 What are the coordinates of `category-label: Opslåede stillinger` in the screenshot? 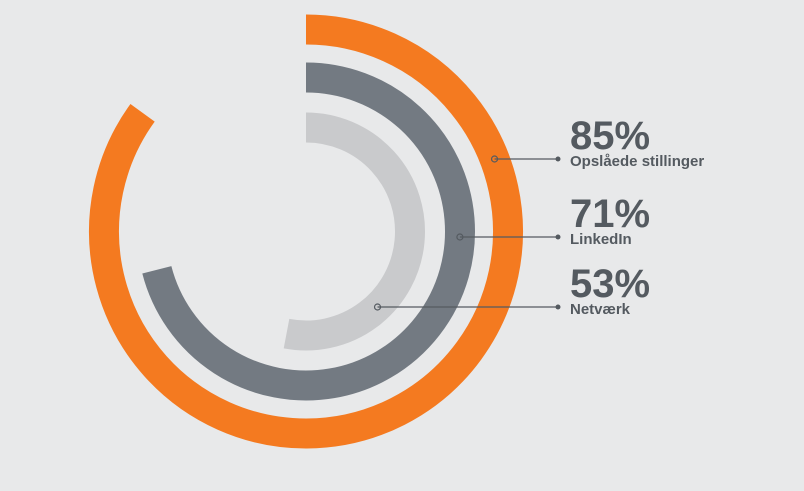 It's located at (637, 161).